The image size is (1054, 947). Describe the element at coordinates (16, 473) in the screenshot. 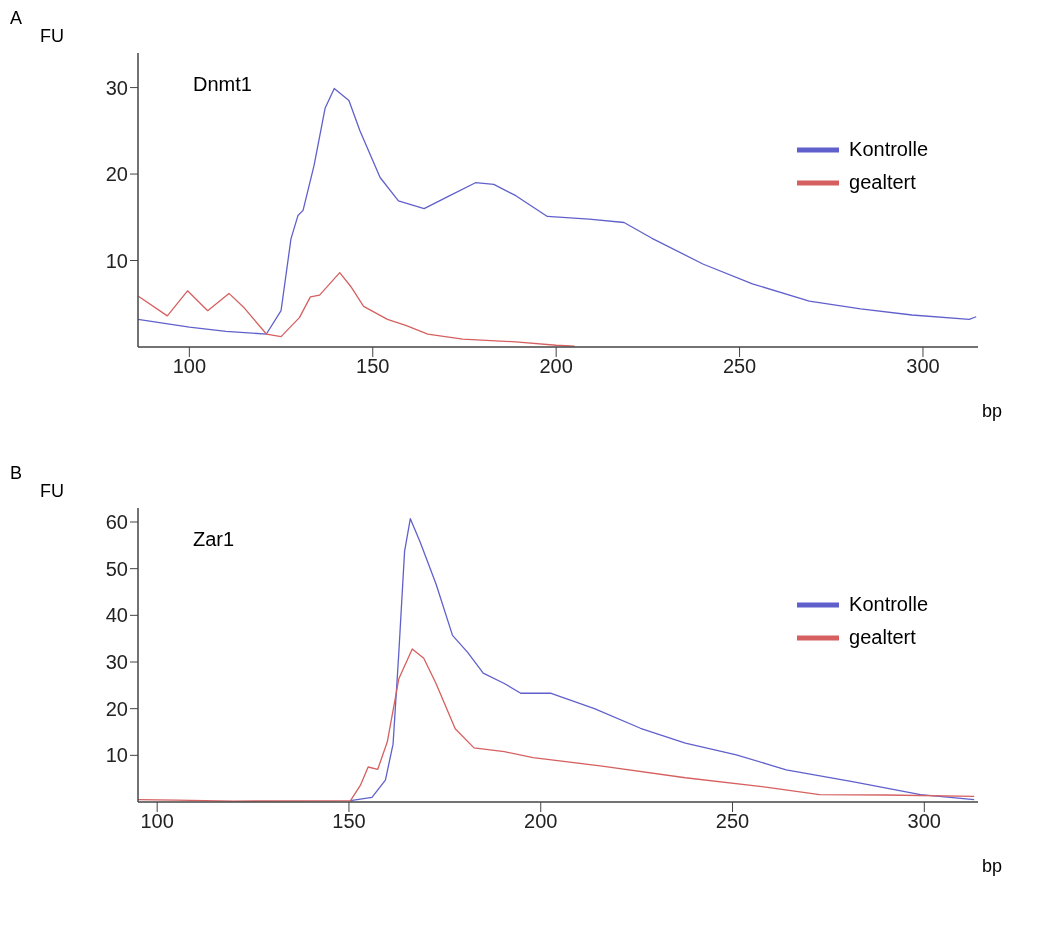

I see `chart-title: B` at that location.